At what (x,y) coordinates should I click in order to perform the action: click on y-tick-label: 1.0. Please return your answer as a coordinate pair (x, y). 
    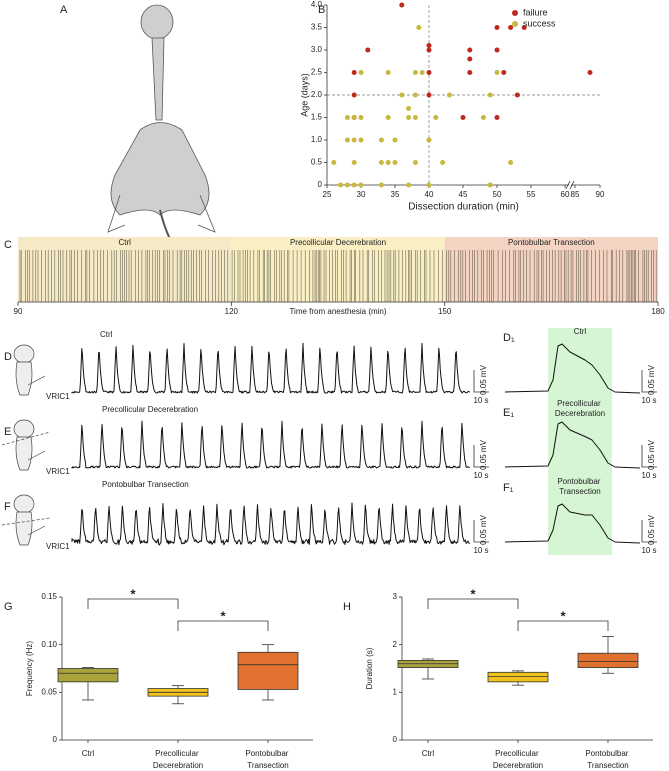
    Looking at the image, I should click on (317, 139).